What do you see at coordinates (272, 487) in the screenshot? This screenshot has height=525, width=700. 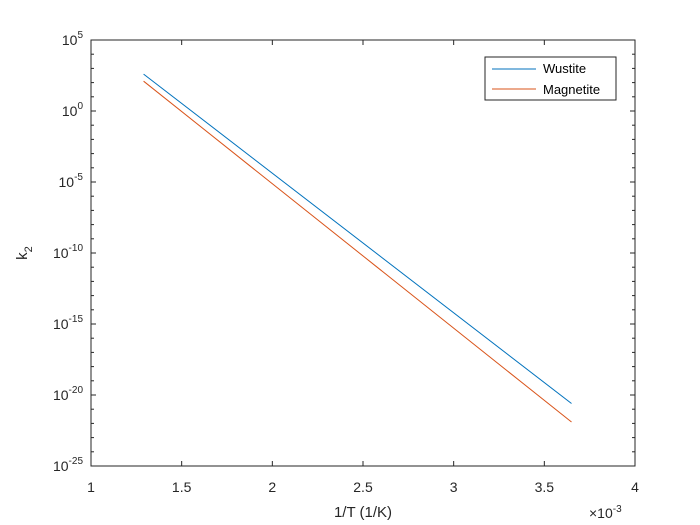 I see `x-tick-label: 2` at bounding box center [272, 487].